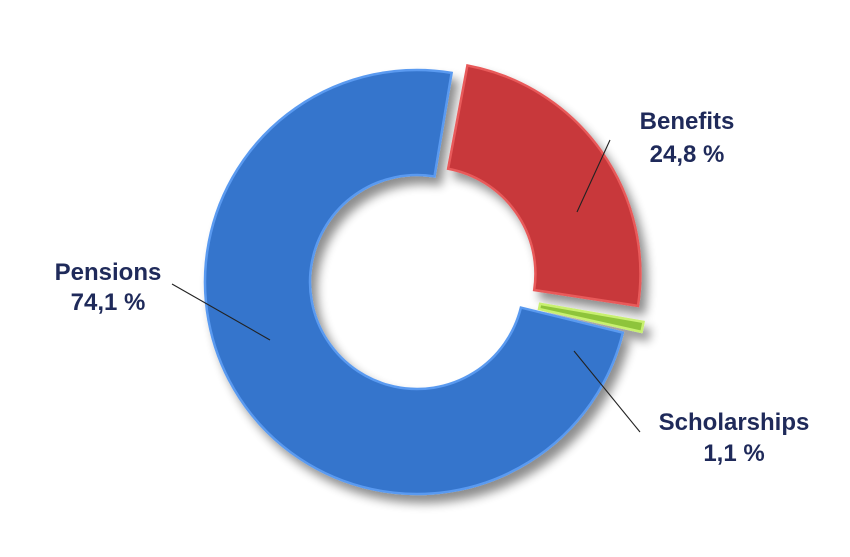 The image size is (850, 557). Describe the element at coordinates (108, 272) in the screenshot. I see `pensions-label: Pensions` at that location.